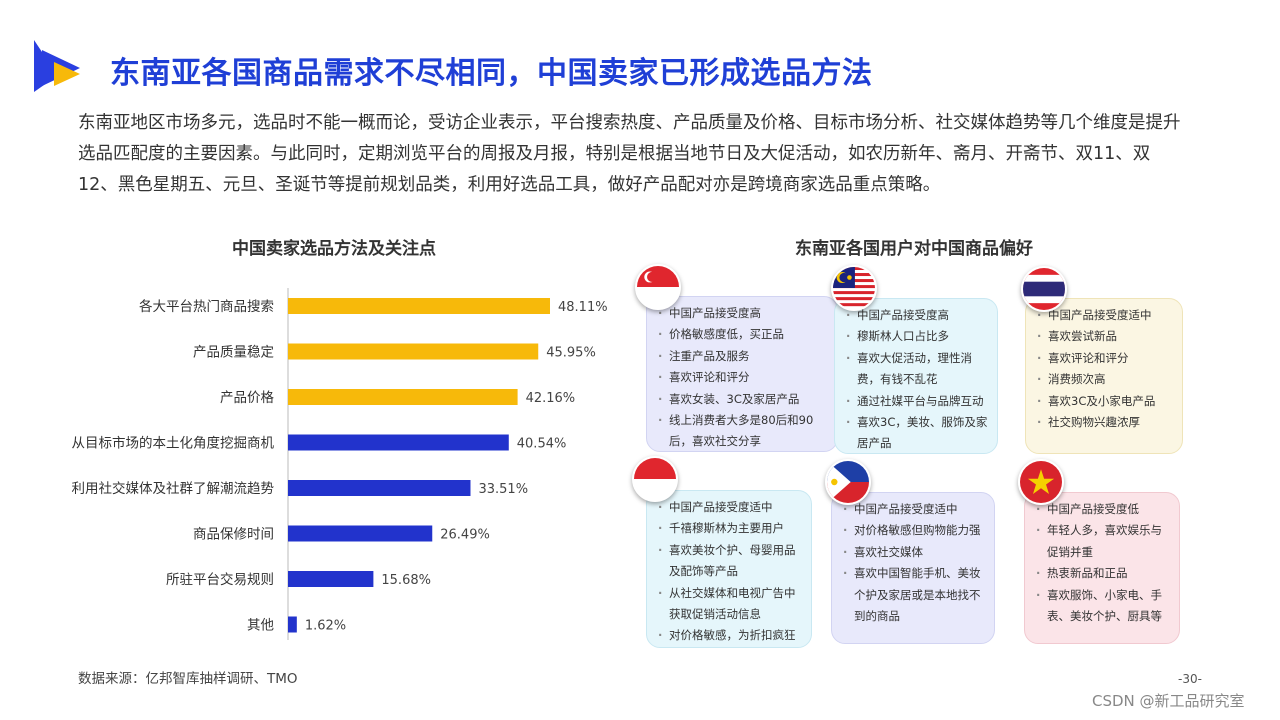 The width and height of the screenshot is (1280, 720). Describe the element at coordinates (406, 580) in the screenshot. I see `value-label: 15.68%` at that location.